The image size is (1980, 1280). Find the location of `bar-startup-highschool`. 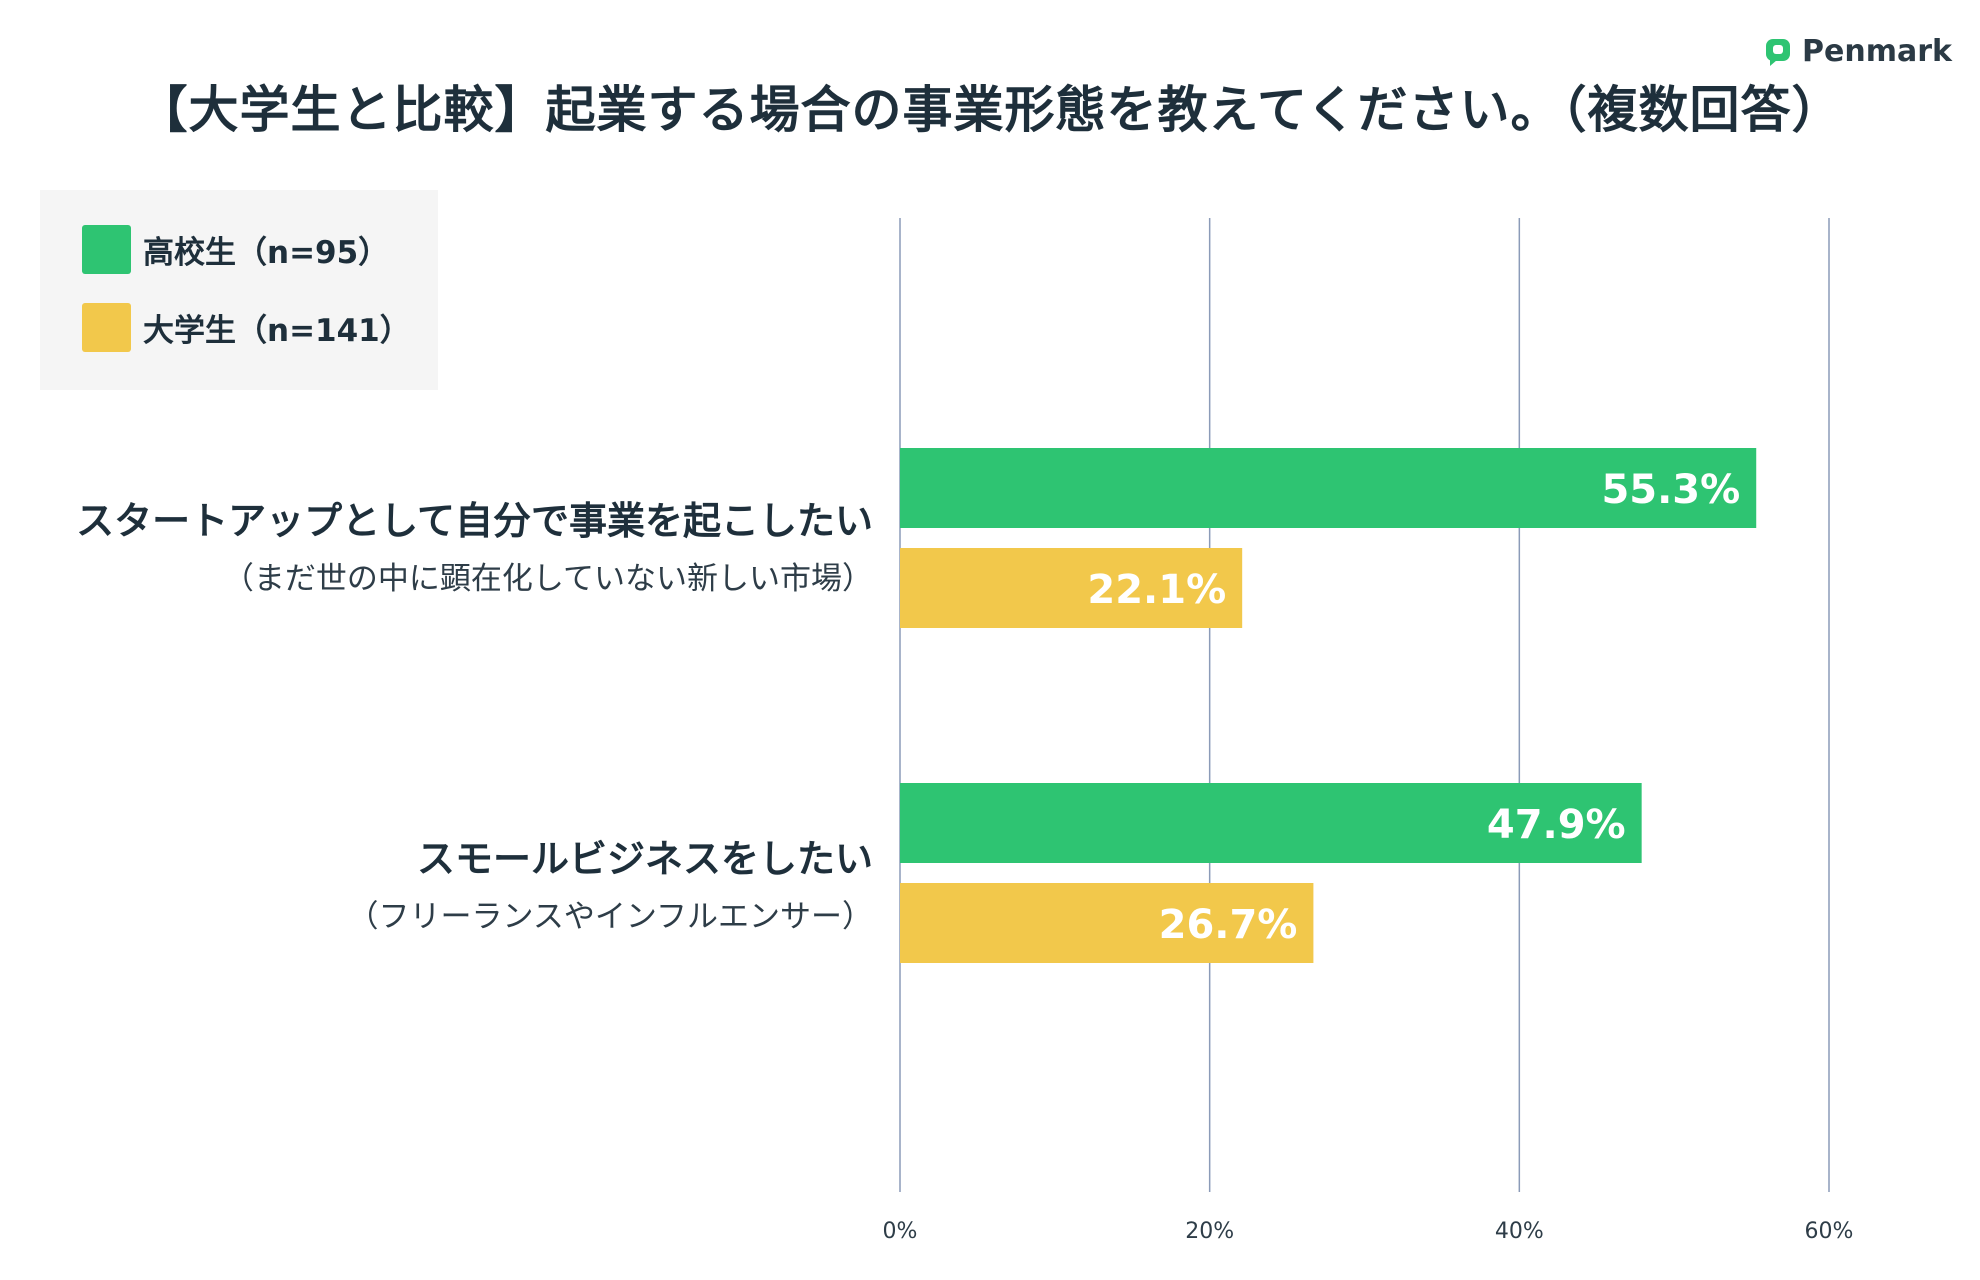

bar-startup-highschool is located at coordinates (1328, 488).